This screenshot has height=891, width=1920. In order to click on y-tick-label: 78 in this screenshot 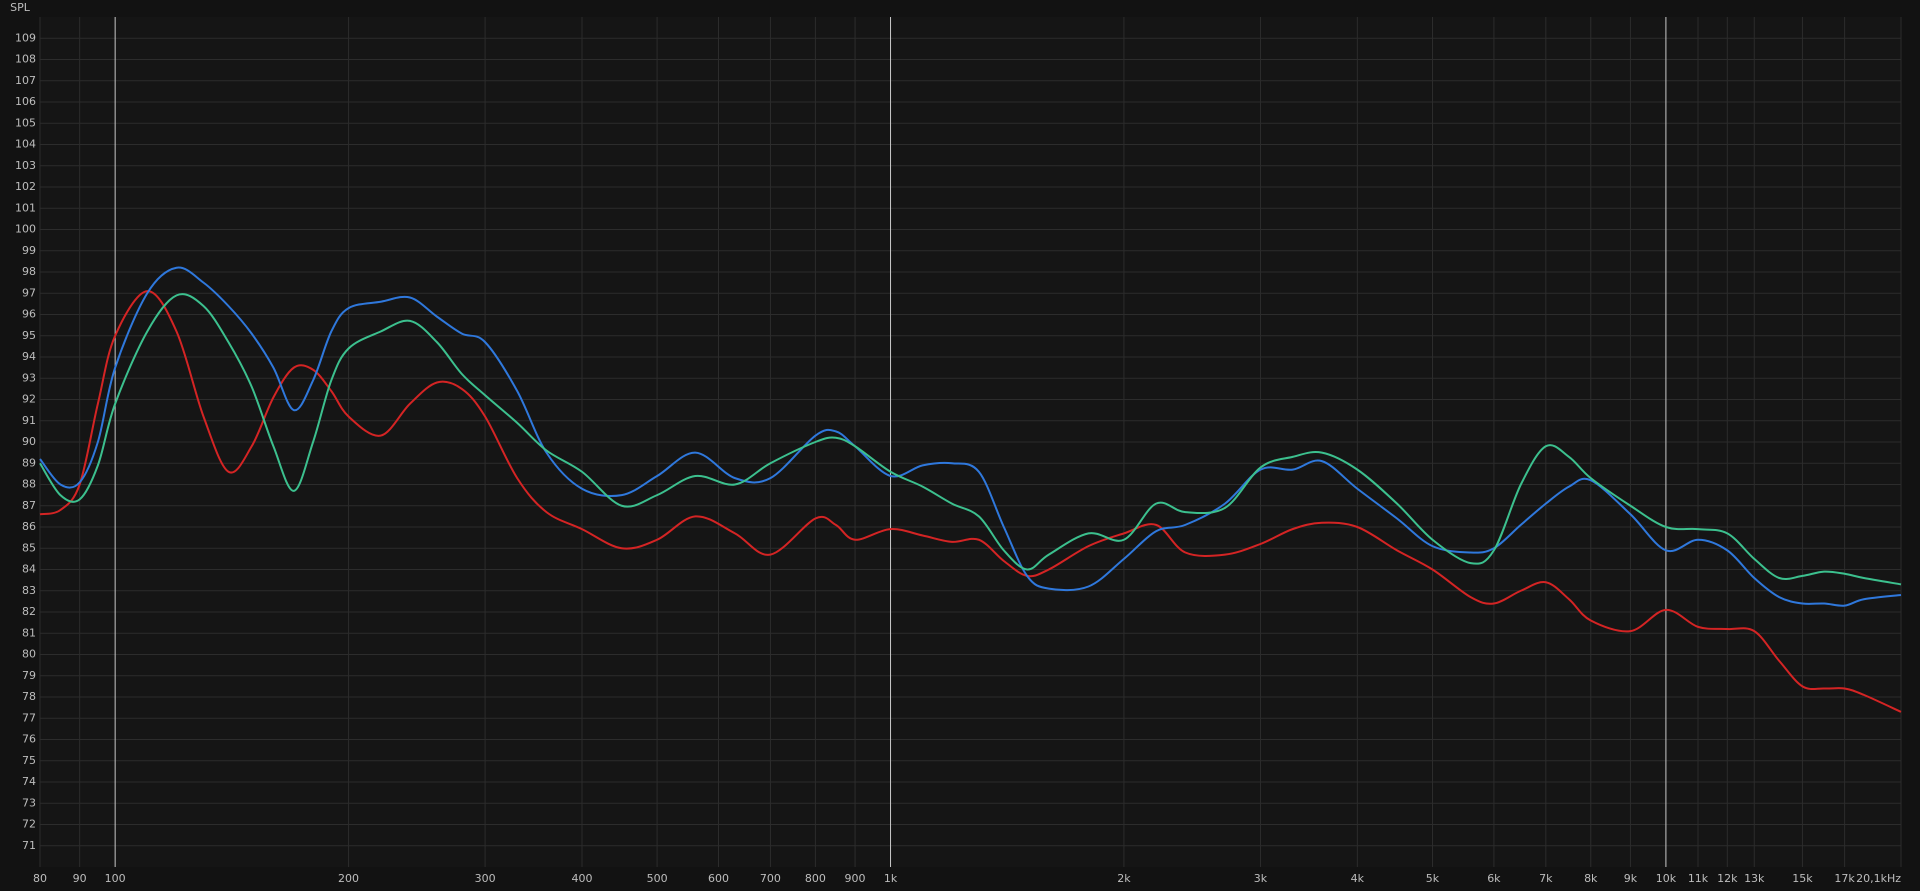, I will do `click(29, 696)`.